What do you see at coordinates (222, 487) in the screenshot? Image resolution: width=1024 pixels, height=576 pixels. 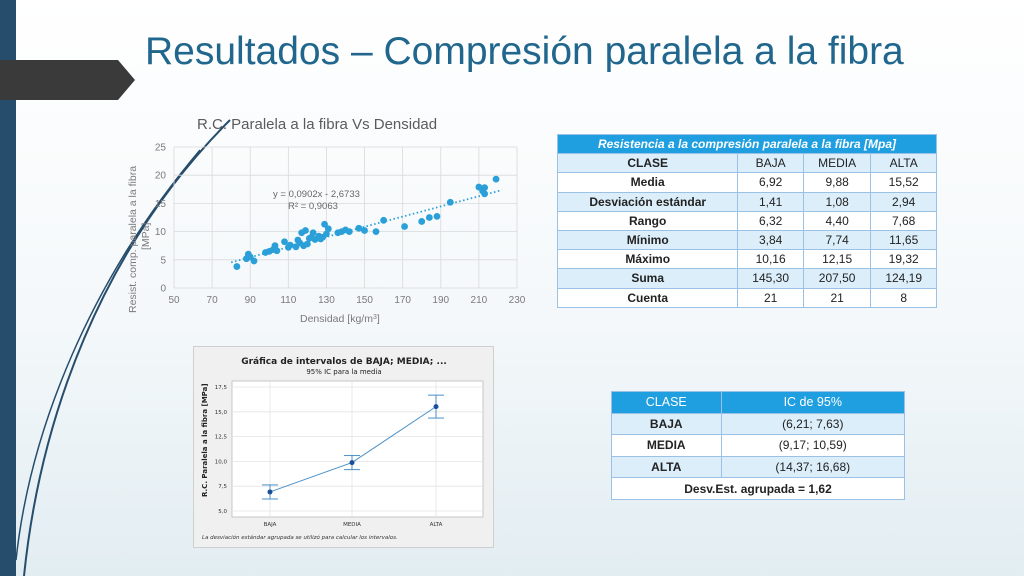 I see `interval-ytick: 7,5` at bounding box center [222, 487].